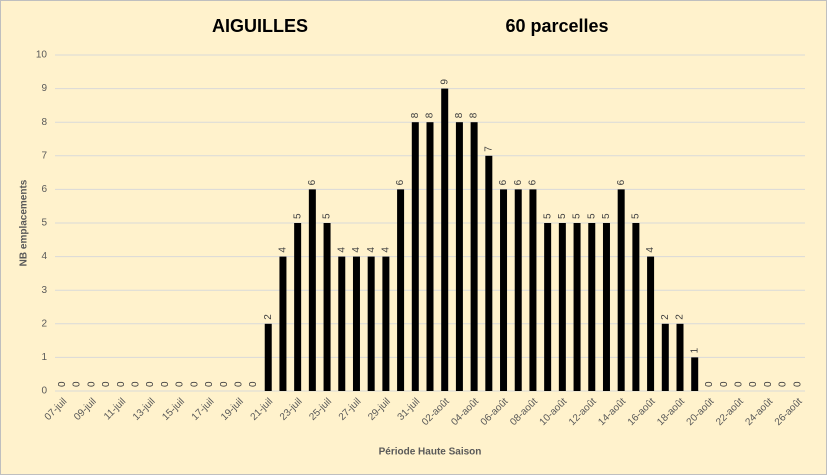  I want to click on chart-title: AIGUILLES, so click(260, 26).